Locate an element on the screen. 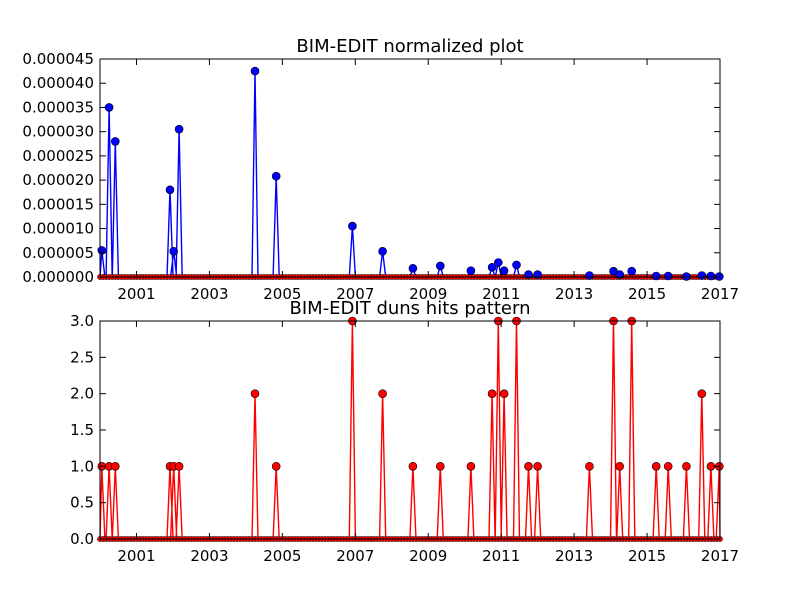 Image resolution: width=800 pixels, height=600 pixels. y-tick-label: 0.000025 is located at coordinates (58, 156).